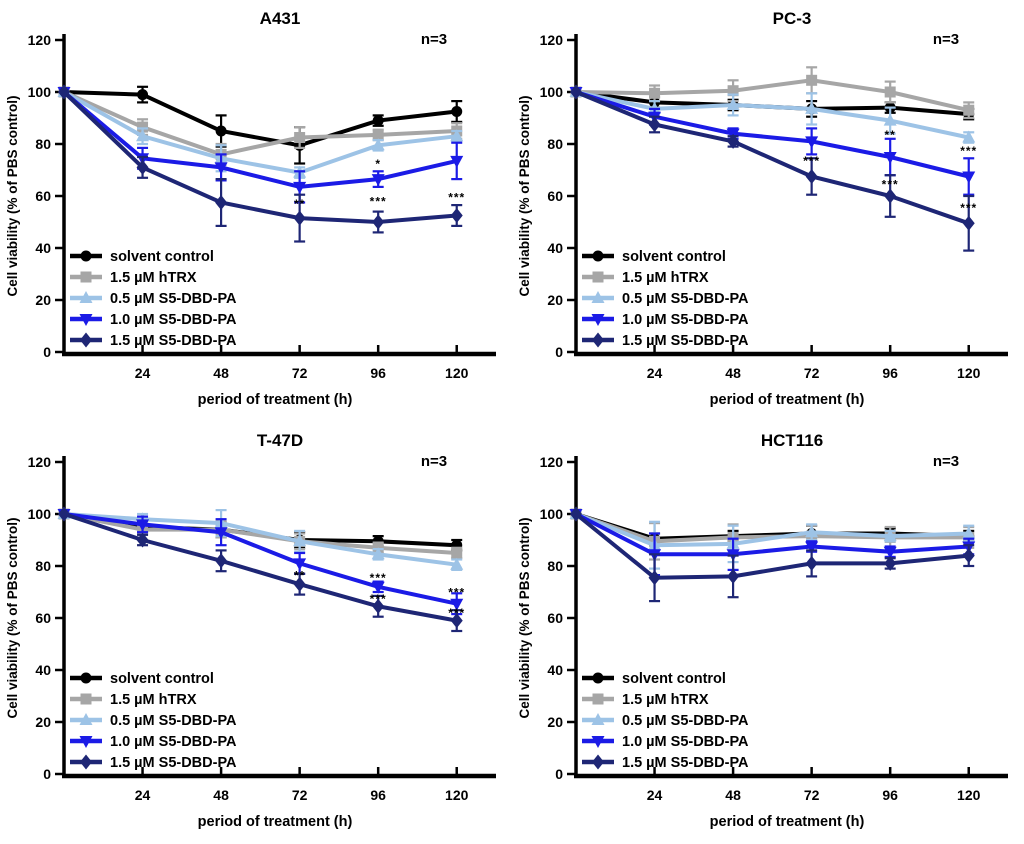  What do you see at coordinates (792, 440) in the screenshot?
I see `chart-title: HCT116` at bounding box center [792, 440].